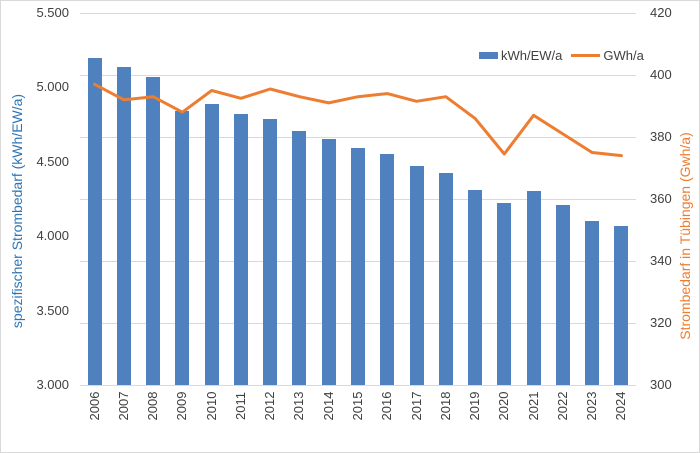 This screenshot has height=453, width=700. I want to click on bar-2006, so click(94, 221).